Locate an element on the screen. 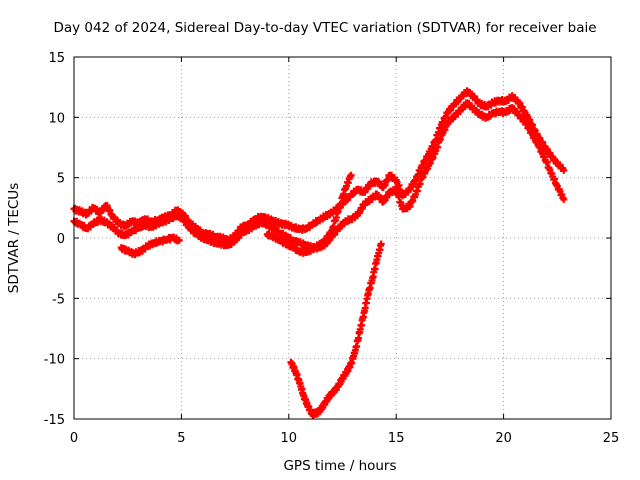 The image size is (640, 480). y-tick-label: 15 is located at coordinates (56, 58).